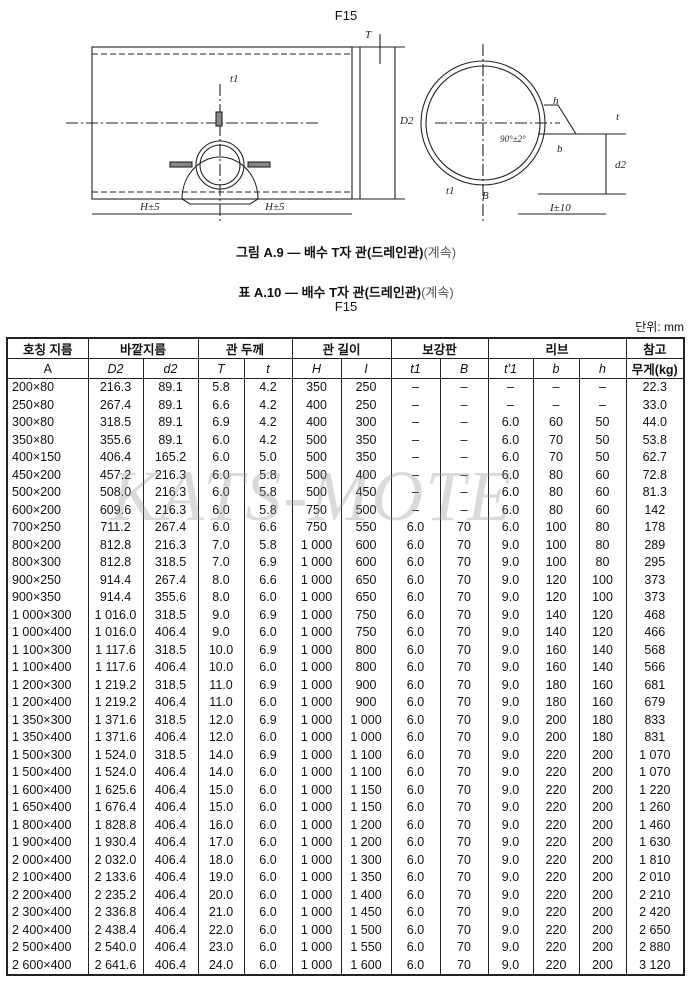 Image resolution: width=692 pixels, height=987 pixels. What do you see at coordinates (268, 650) in the screenshot?
I see `table-cell: 6.9` at bounding box center [268, 650].